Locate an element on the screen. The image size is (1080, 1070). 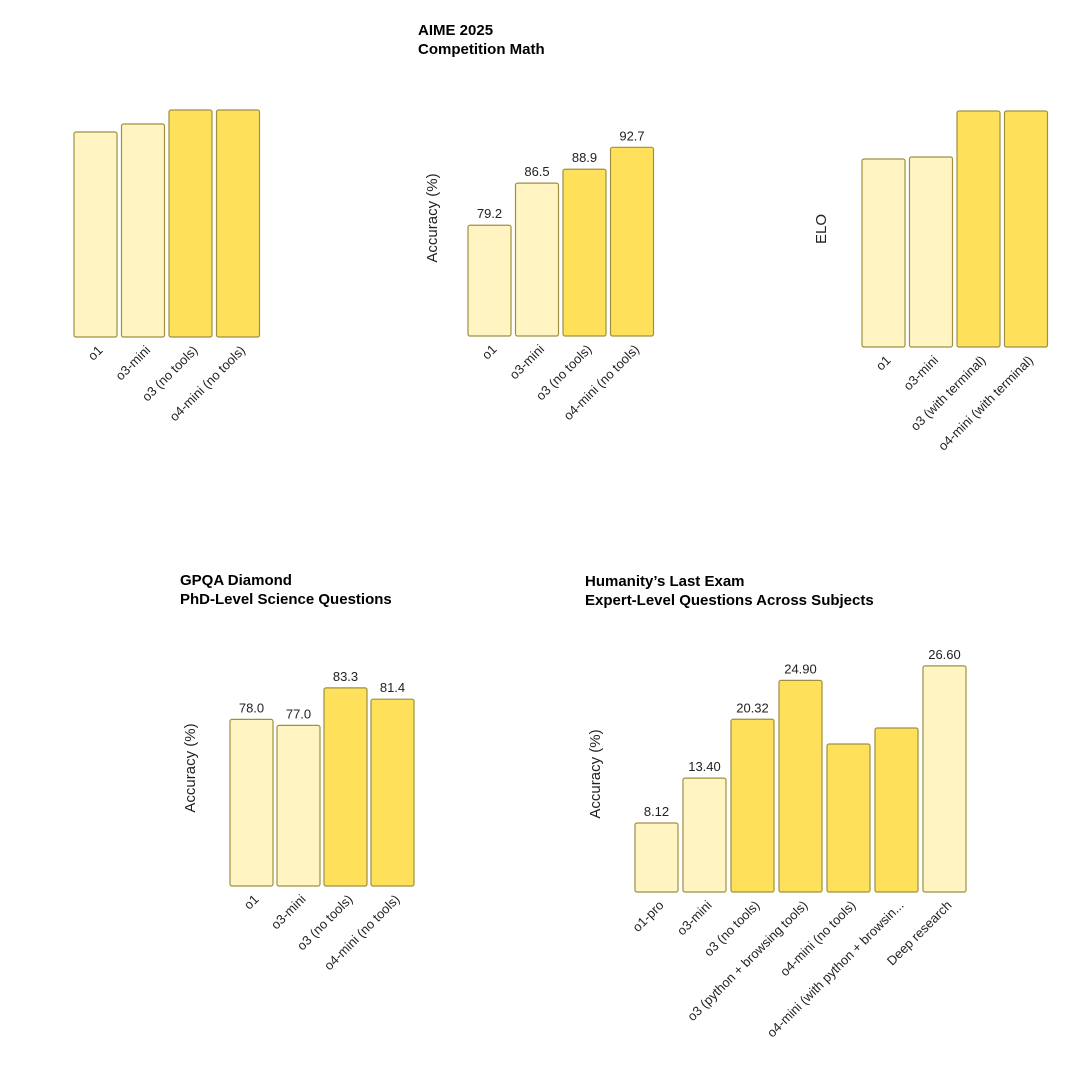
chart-title-main: Humanity’s Last Exam is located at coordinates (665, 581).